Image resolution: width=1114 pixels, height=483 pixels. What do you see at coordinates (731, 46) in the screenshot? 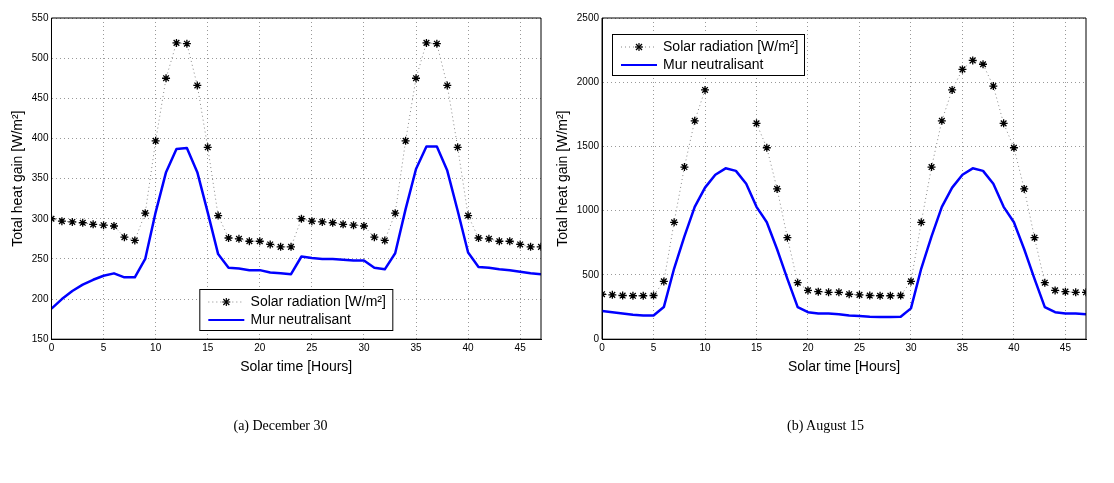
I see `legend-label: Solar radiation [W/m²]` at bounding box center [731, 46].